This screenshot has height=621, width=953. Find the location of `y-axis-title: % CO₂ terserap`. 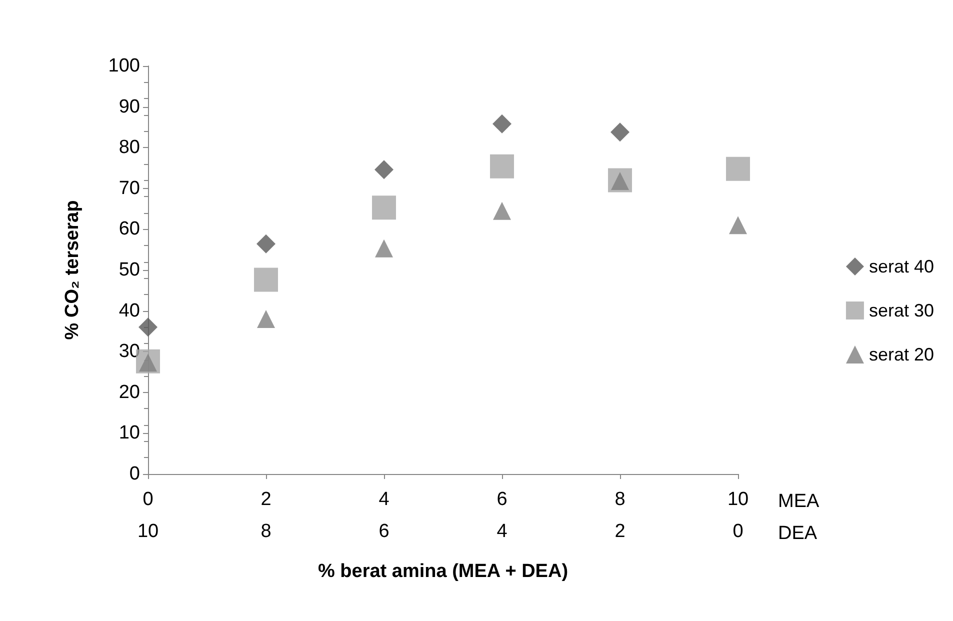

y-axis-title: % CO₂ terserap is located at coordinates (72, 270).